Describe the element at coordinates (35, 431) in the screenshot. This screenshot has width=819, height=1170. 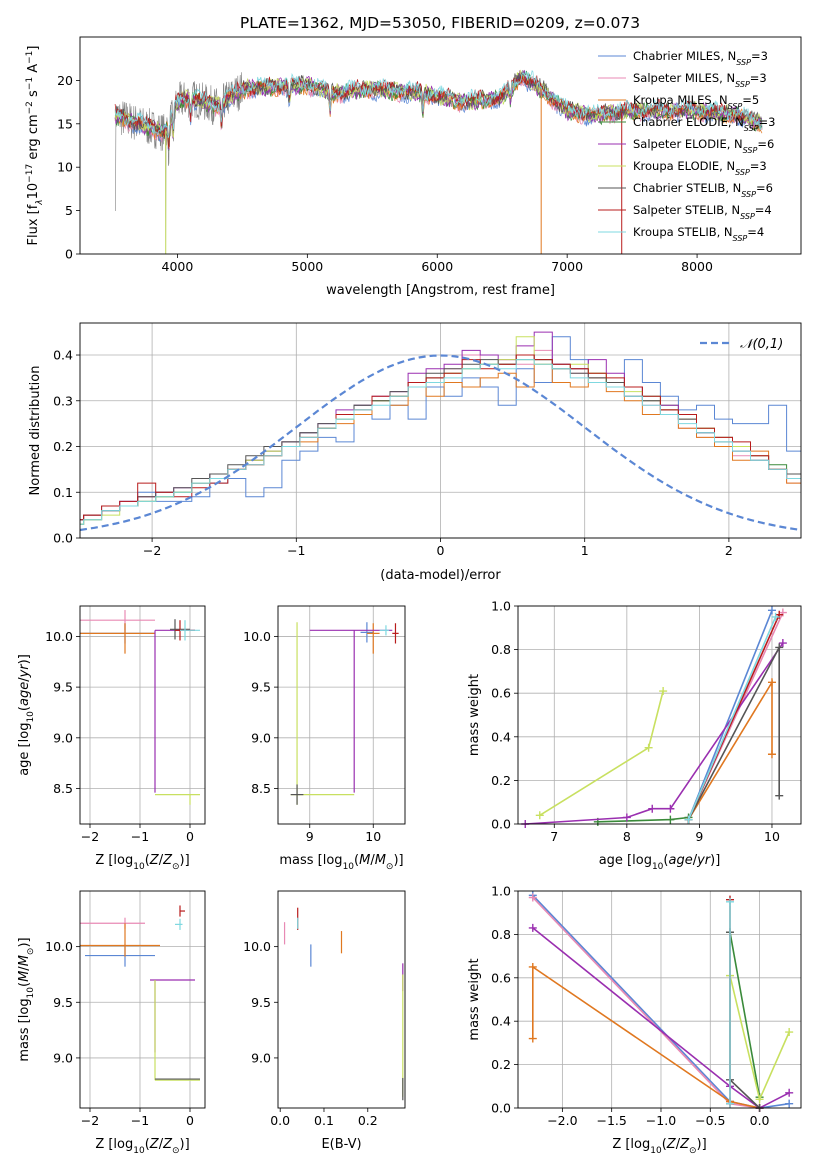
I see `y-axis-label: Normed distribution` at that location.